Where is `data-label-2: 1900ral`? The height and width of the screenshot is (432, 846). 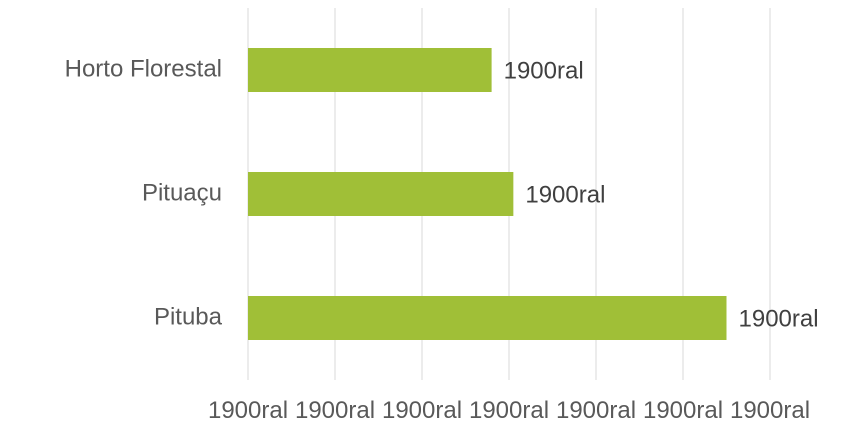 data-label-2: 1900ral is located at coordinates (779, 318).